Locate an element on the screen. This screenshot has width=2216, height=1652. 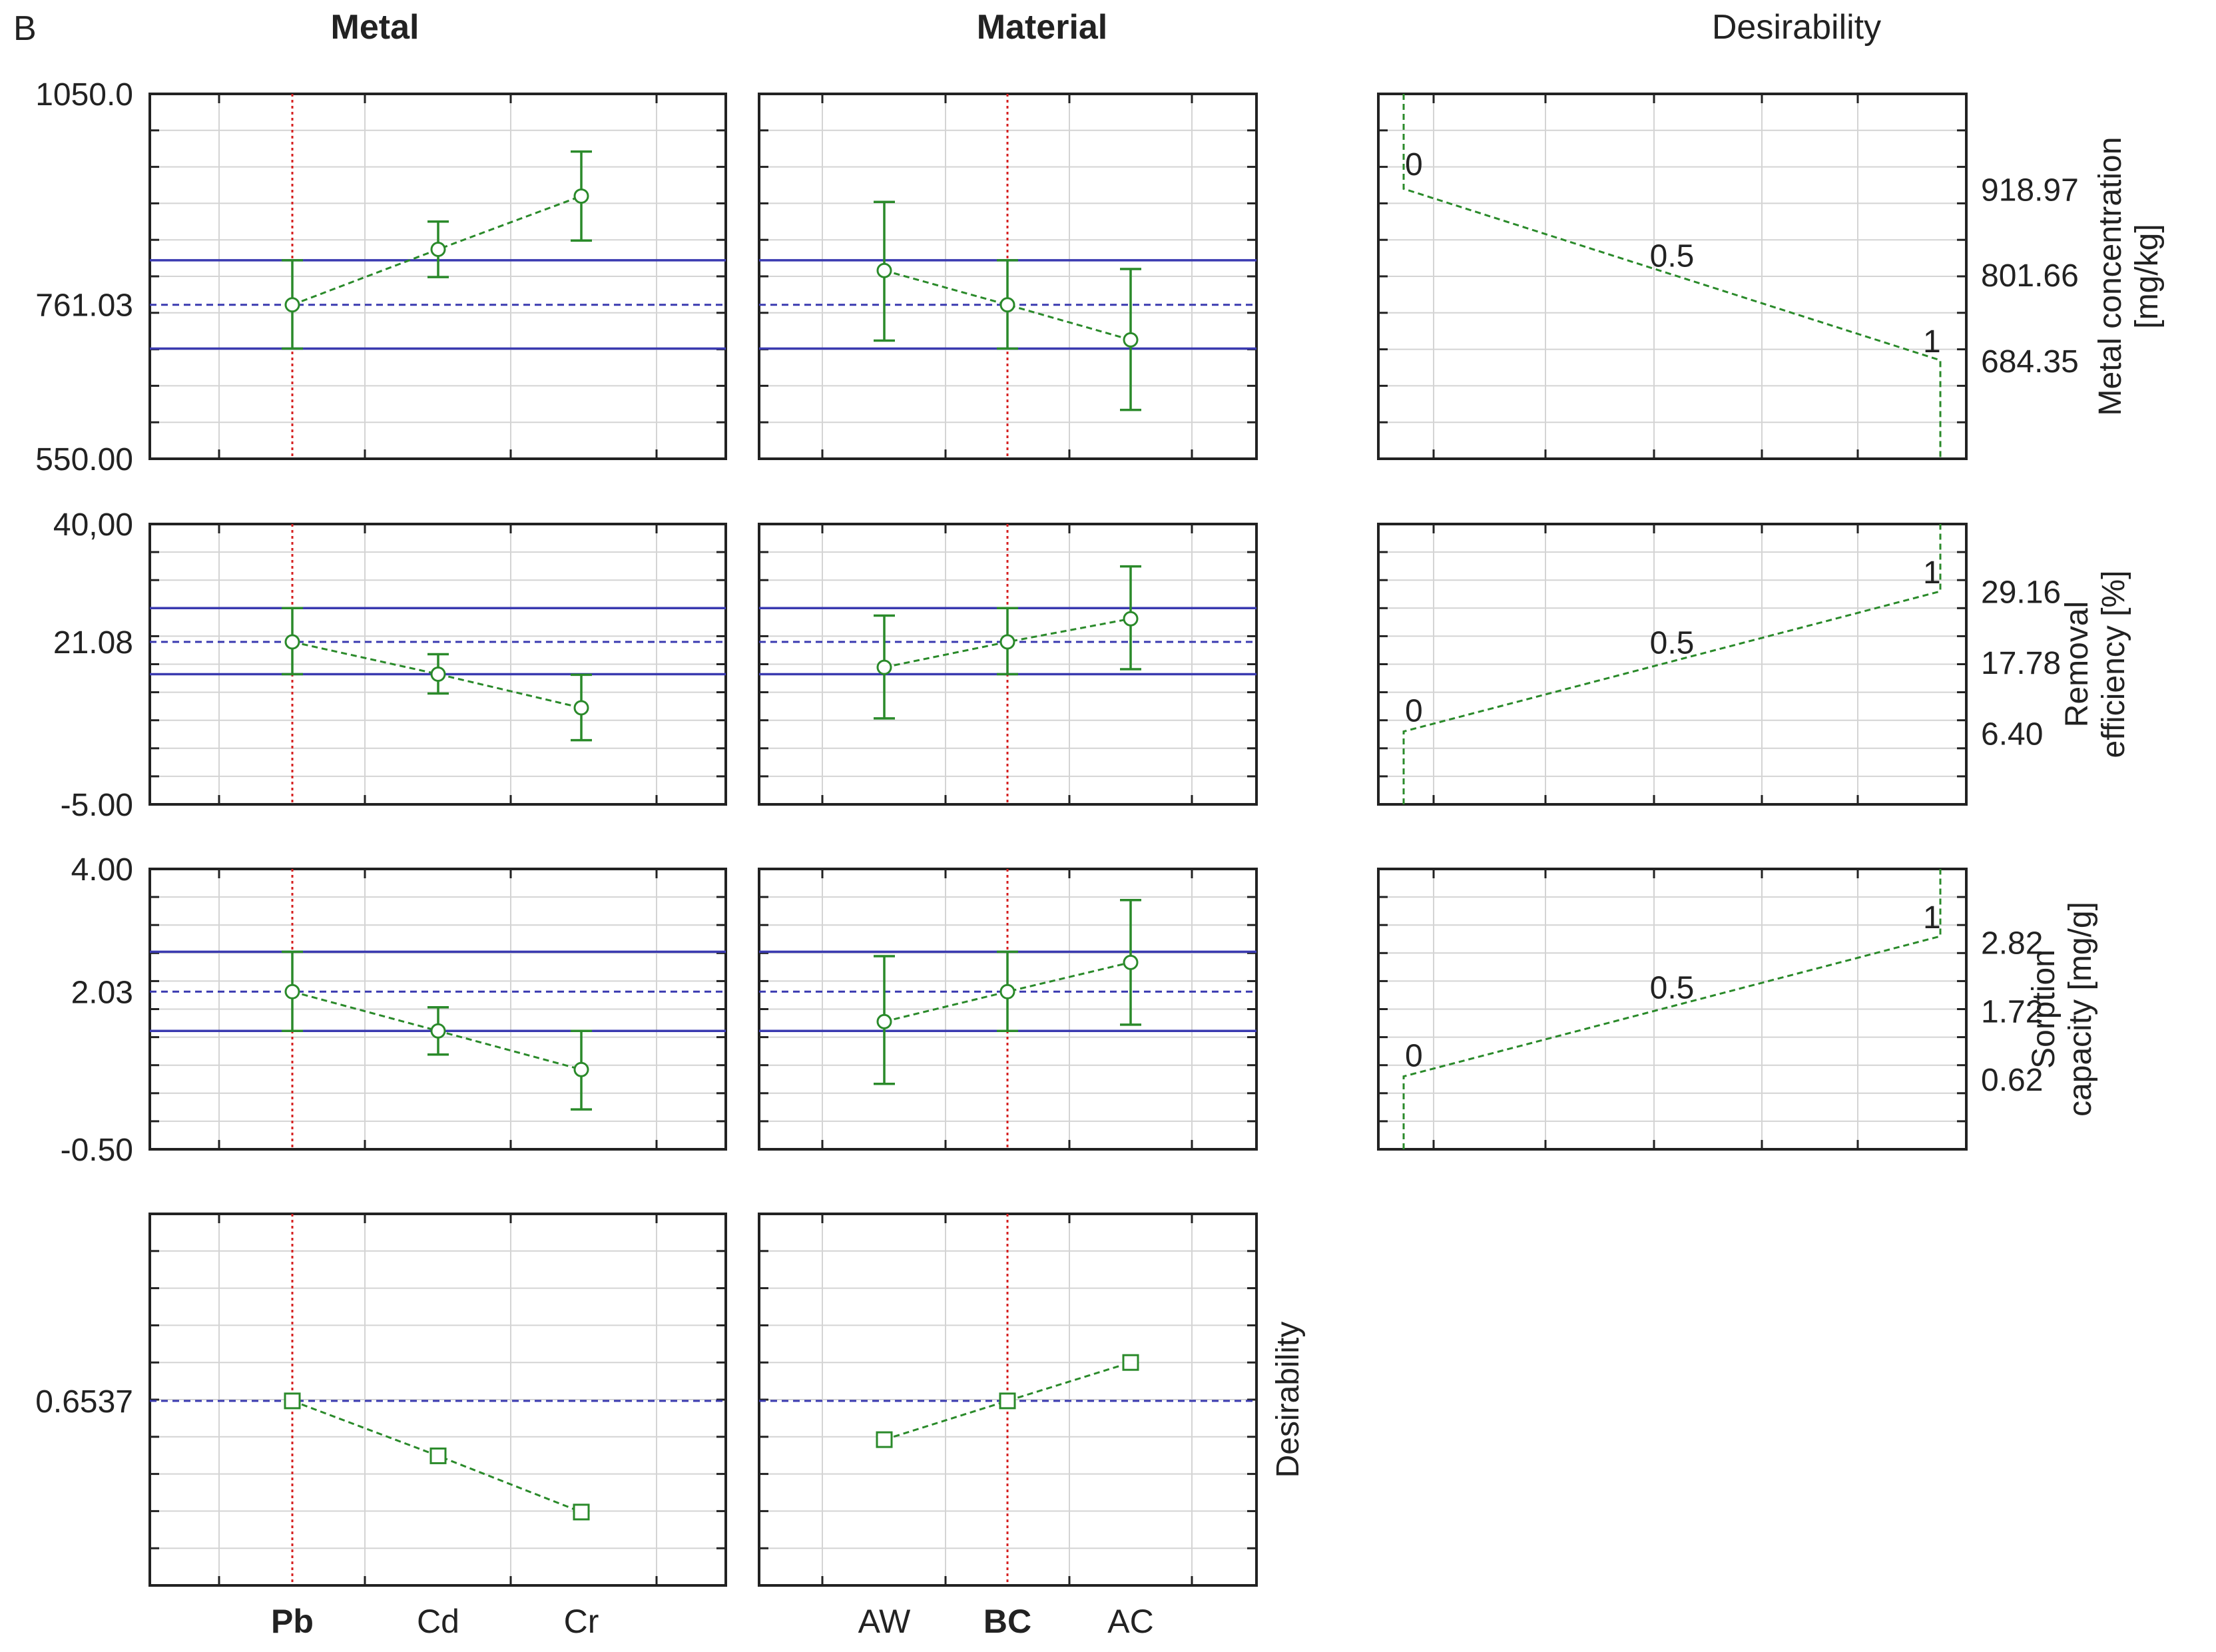
sorption-capacity-ytick-label: -0.50 is located at coordinates (97, 1150).